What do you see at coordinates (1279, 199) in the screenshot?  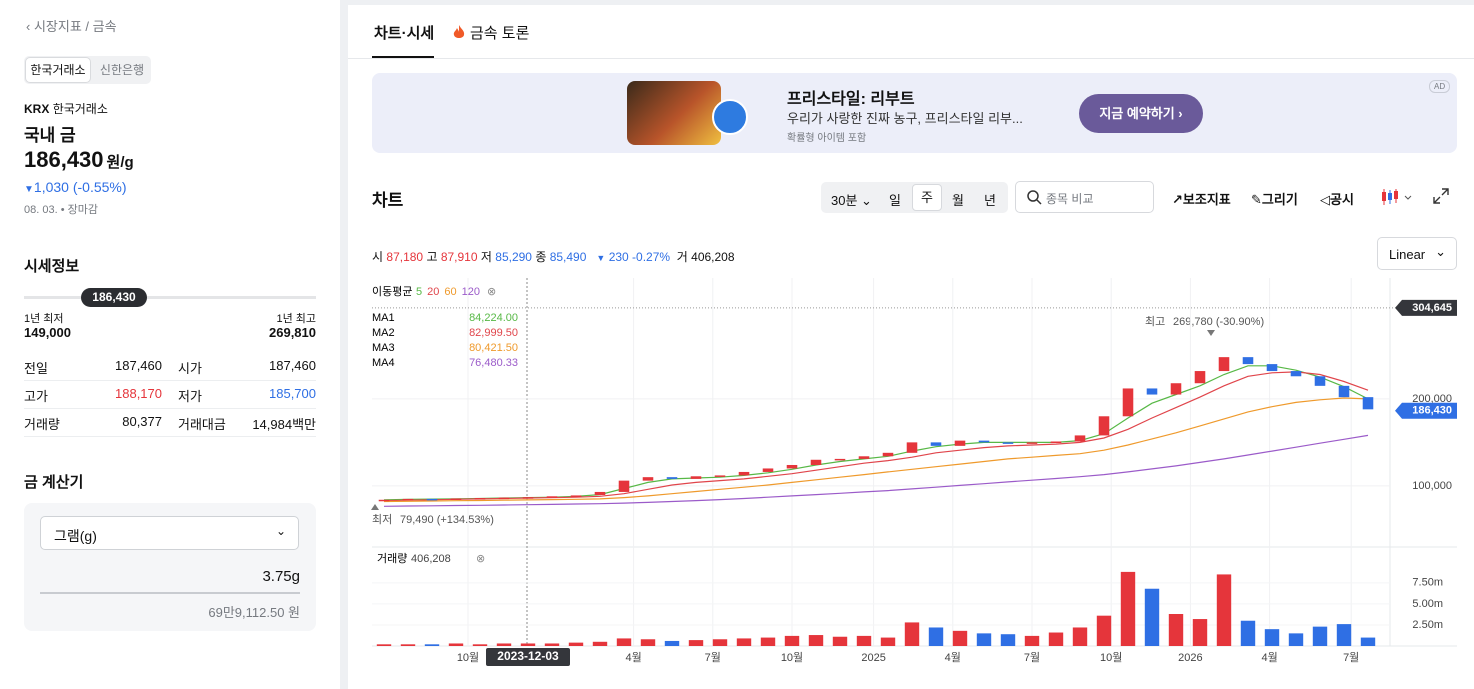 I see `tool-text: 그리기` at bounding box center [1279, 199].